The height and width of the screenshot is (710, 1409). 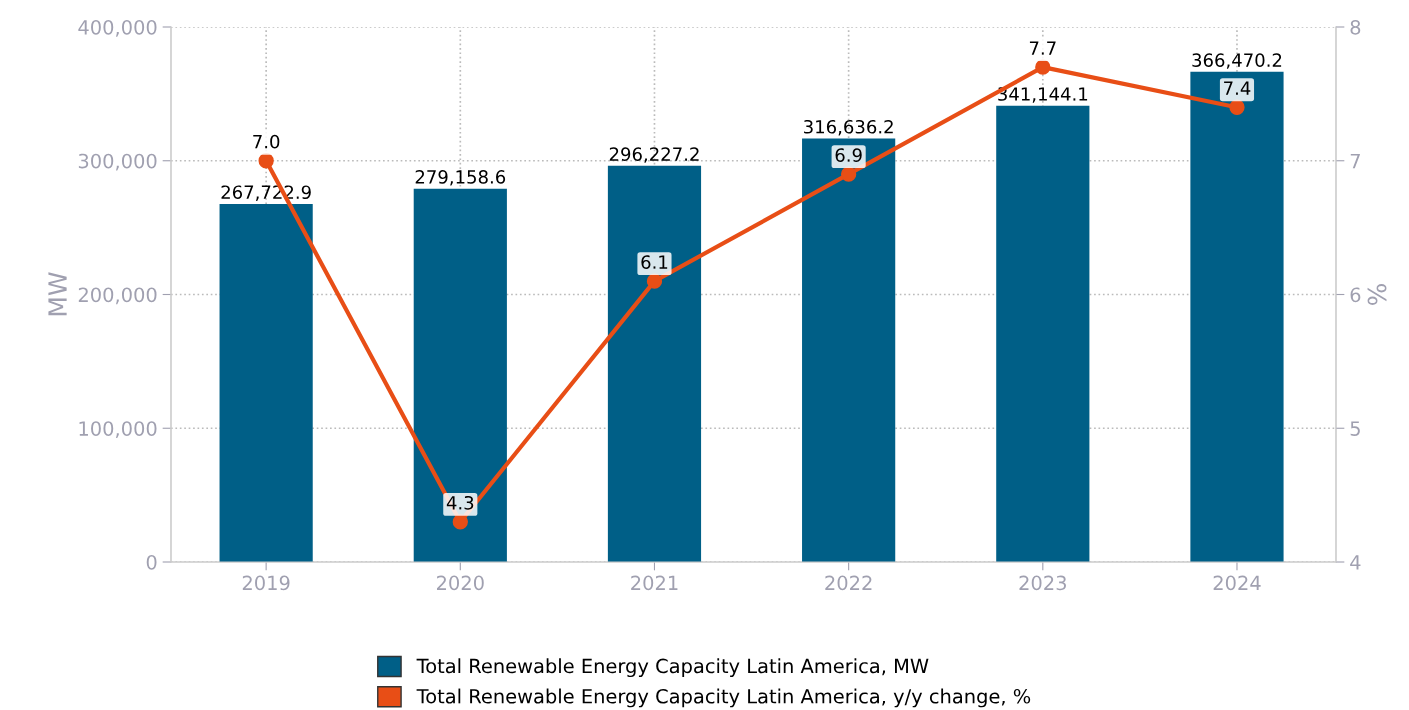 I want to click on data-label: 7.4, so click(x=1237, y=88).